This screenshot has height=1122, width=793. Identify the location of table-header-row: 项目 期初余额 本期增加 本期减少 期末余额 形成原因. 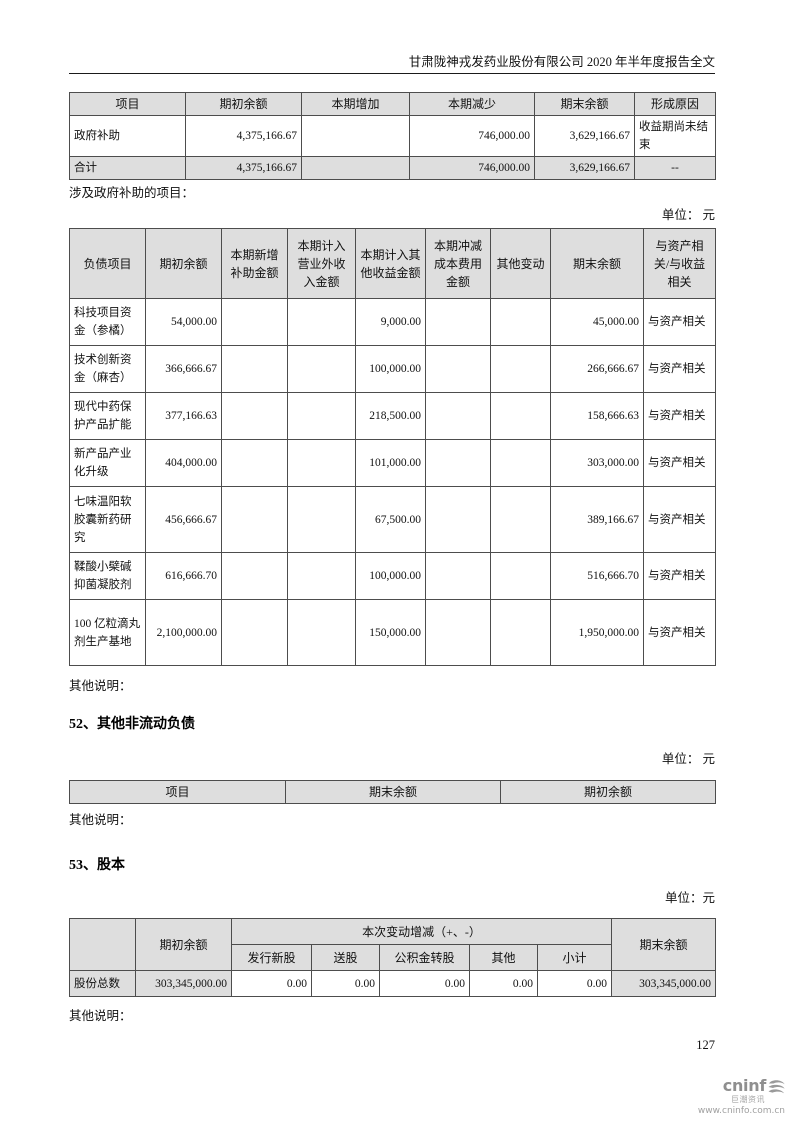
(392, 104).